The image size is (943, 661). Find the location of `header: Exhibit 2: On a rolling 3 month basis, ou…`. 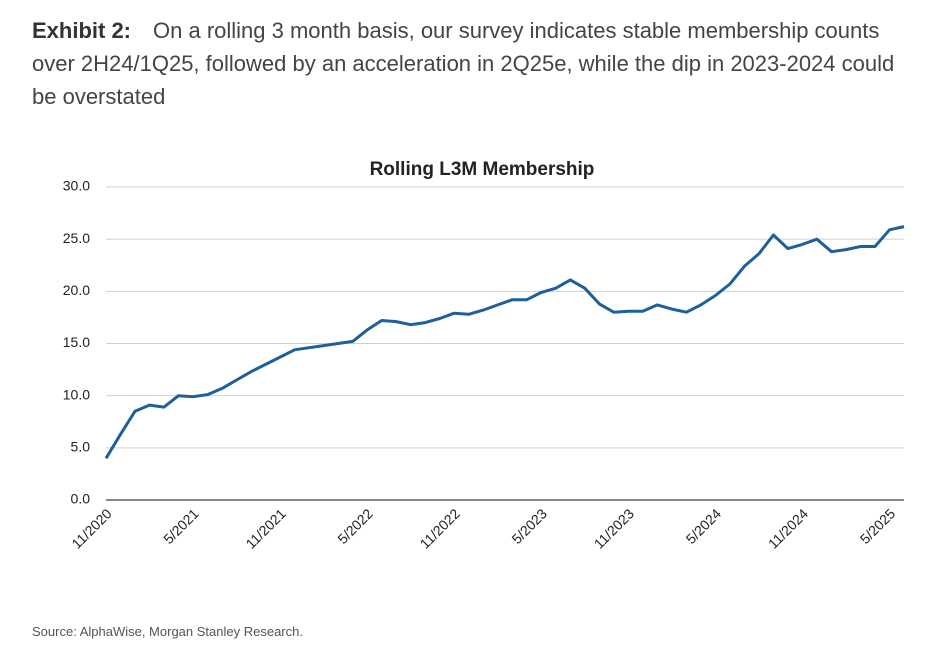

header: Exhibit 2: On a rolling 3 month basis, ou… is located at coordinates (472, 63).